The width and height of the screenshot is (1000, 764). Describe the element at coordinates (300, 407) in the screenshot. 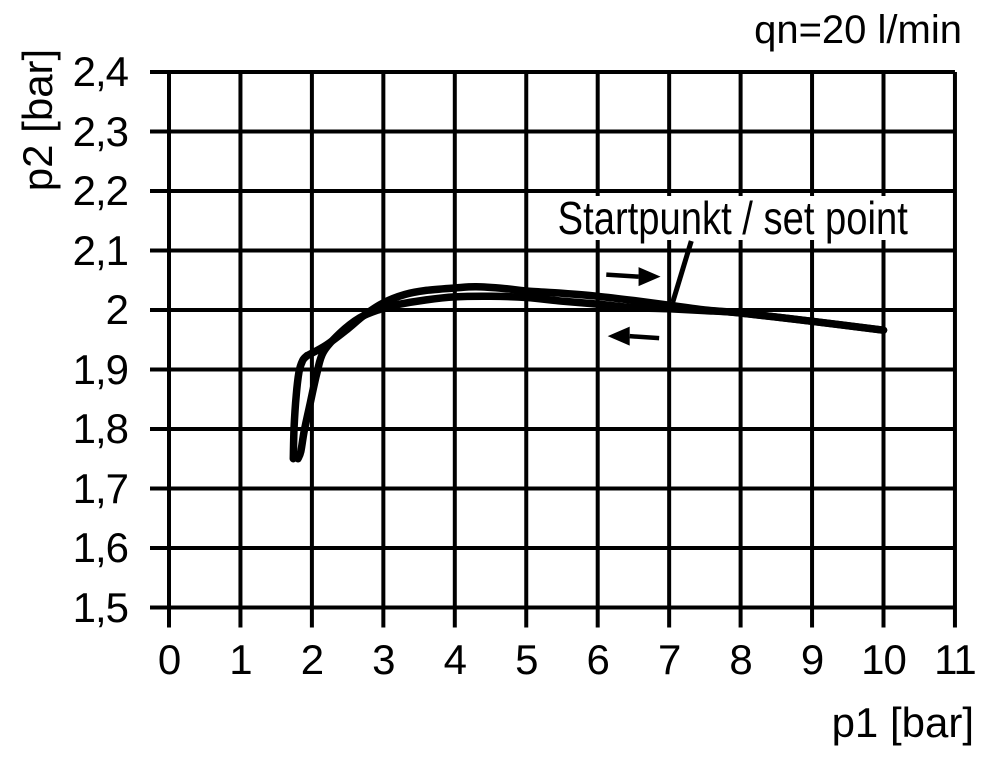

I see `curve-p1-increasing-branch` at that location.